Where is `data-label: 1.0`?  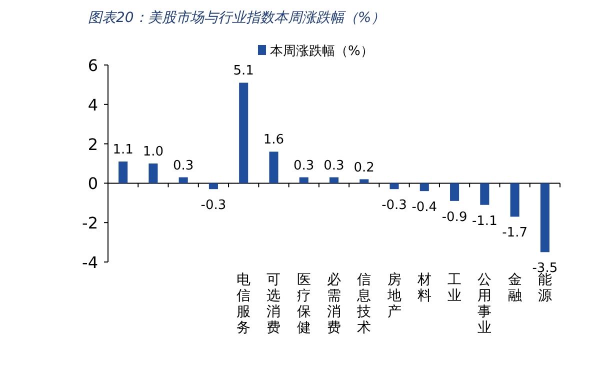
data-label: 1.0 is located at coordinates (153, 152).